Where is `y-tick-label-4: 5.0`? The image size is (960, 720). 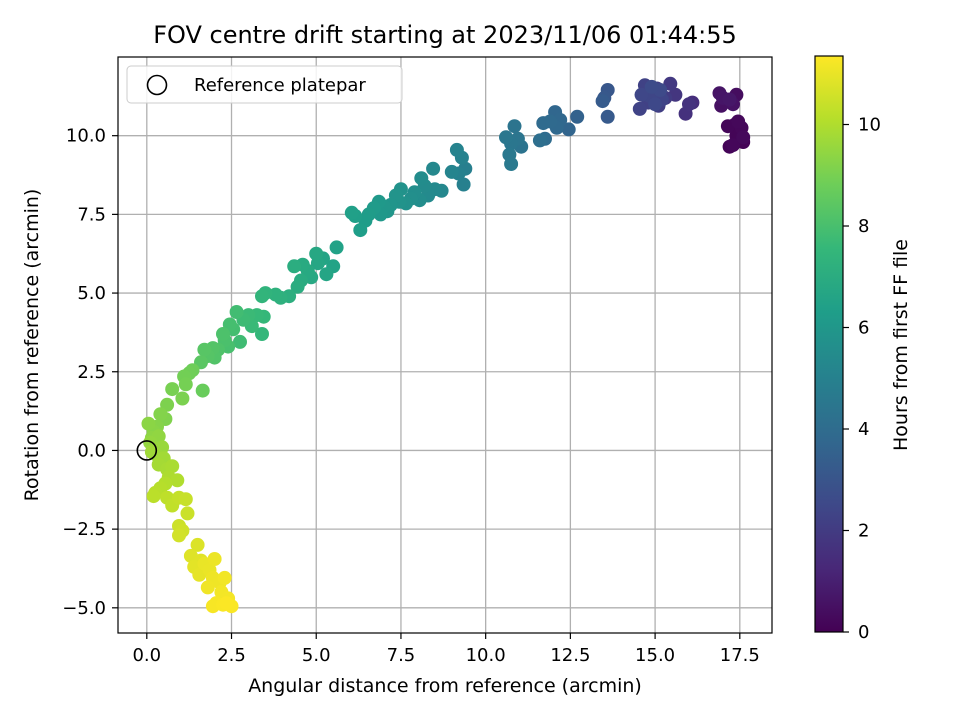 y-tick-label-4: 5.0 is located at coordinates (91, 293).